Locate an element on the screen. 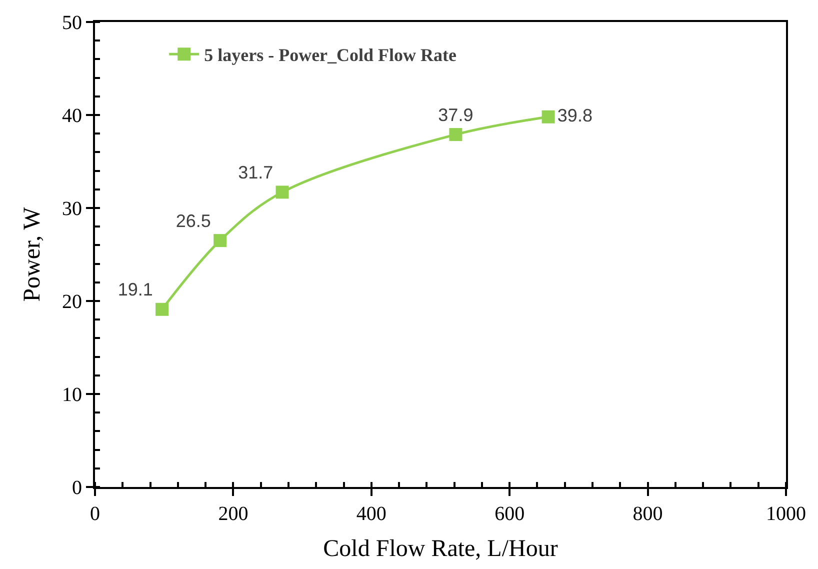 This screenshot has width=818, height=569. data-label: 39.8 is located at coordinates (574, 115).